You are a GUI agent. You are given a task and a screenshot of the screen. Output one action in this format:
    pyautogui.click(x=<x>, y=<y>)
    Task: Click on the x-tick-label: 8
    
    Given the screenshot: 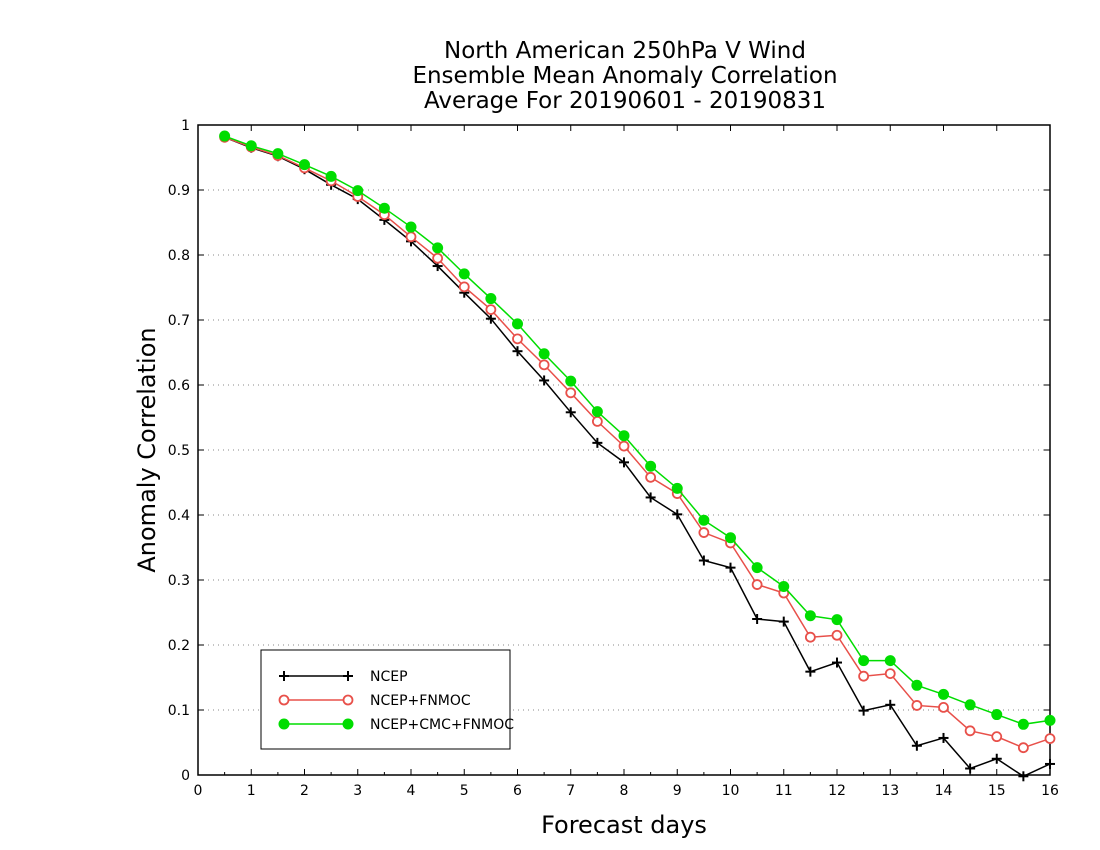 What is the action you would take?
    pyautogui.click(x=624, y=791)
    